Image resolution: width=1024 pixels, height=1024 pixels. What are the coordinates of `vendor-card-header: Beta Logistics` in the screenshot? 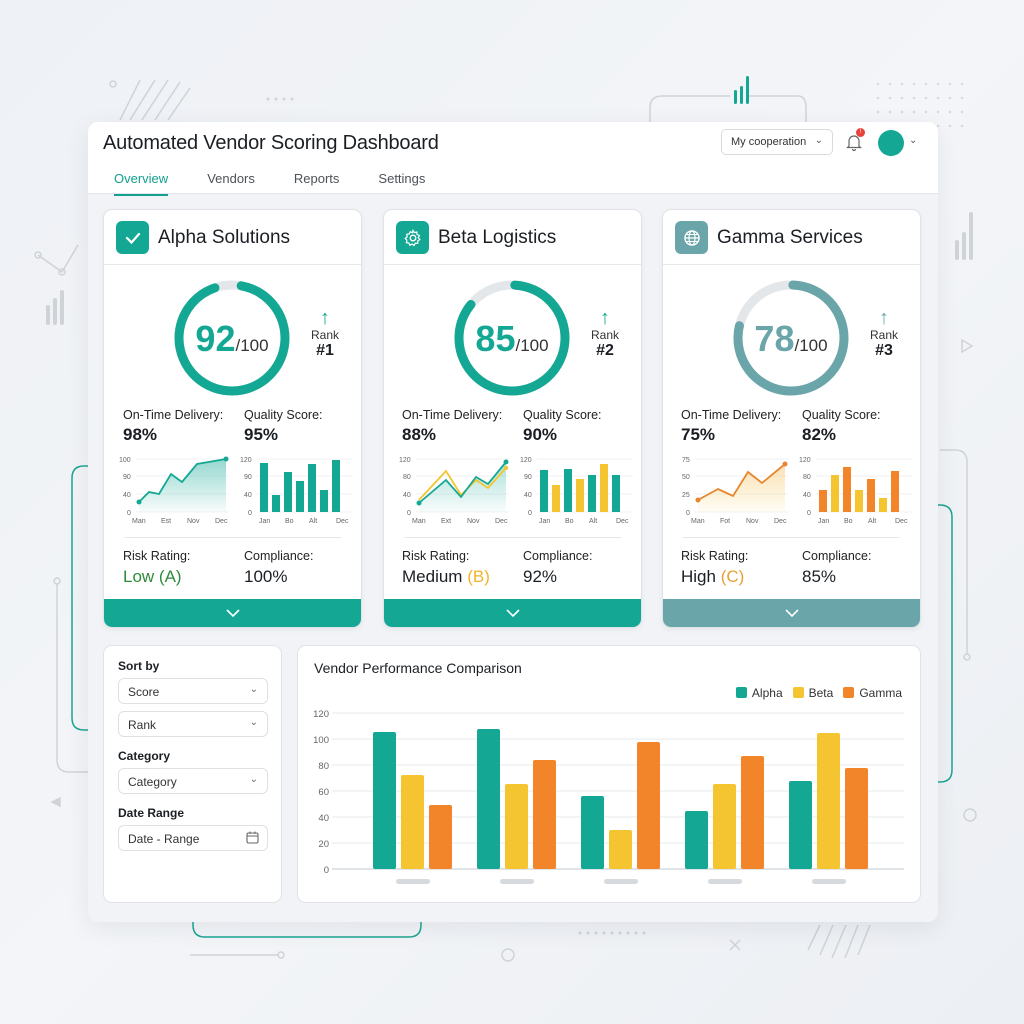 It's located at (512, 237).